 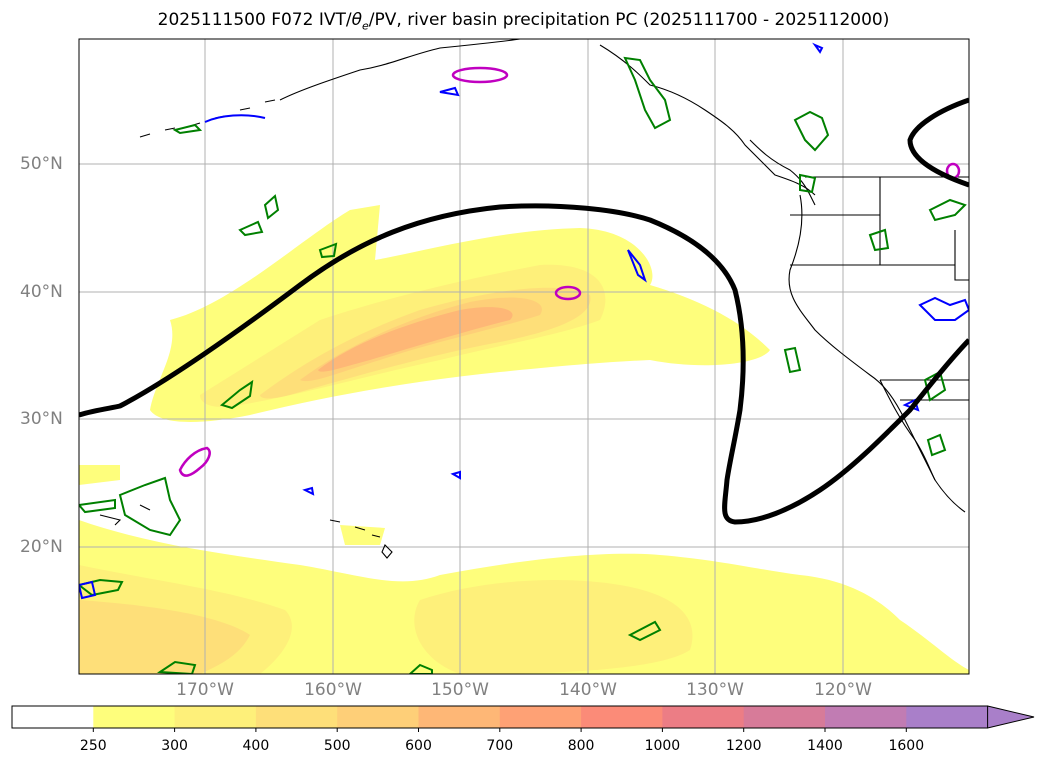 What do you see at coordinates (943, 308) in the screenshot?
I see `pv-west-us` at bounding box center [943, 308].